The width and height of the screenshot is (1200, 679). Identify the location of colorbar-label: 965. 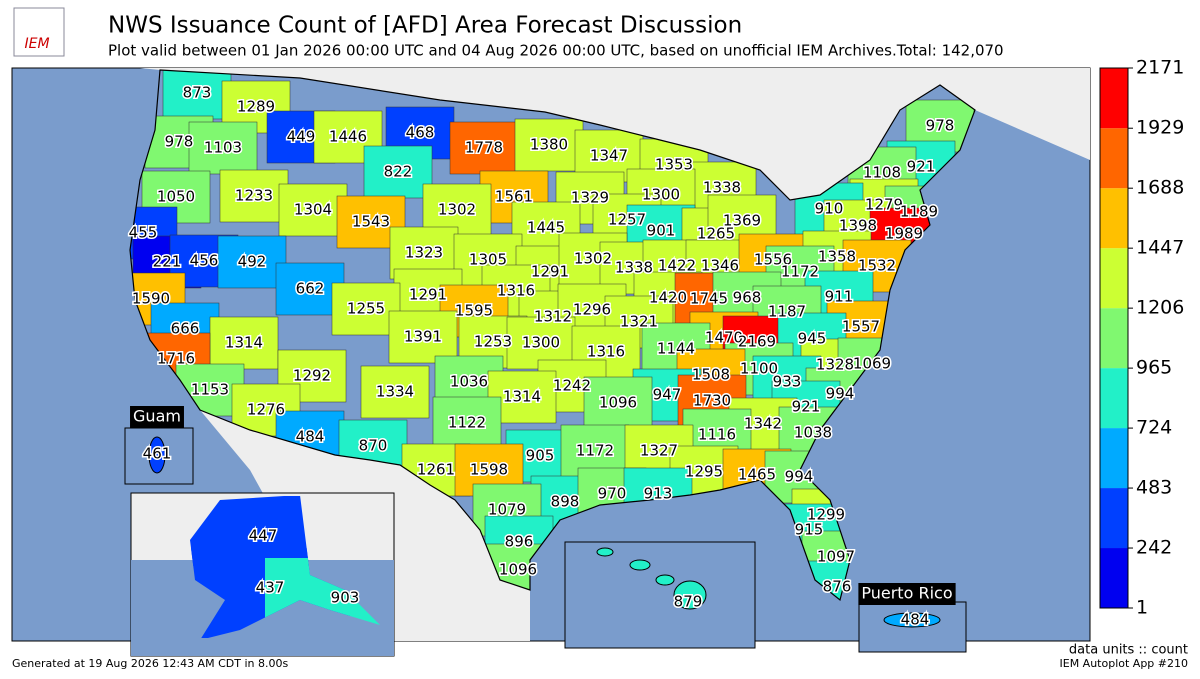
(1154, 368).